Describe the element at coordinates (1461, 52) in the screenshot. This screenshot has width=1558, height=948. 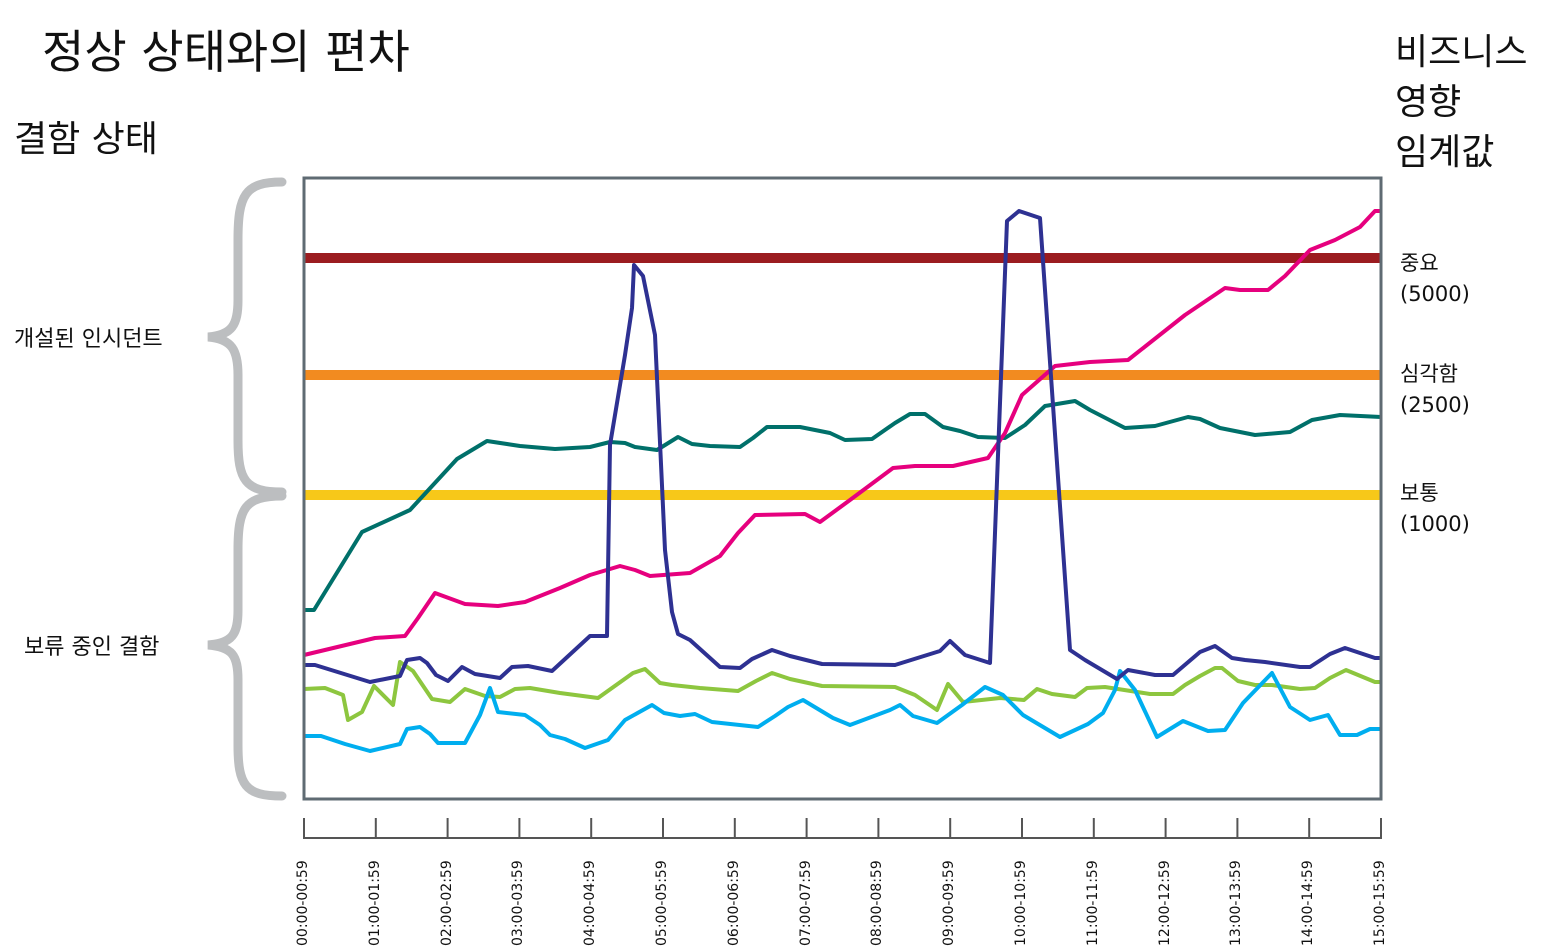
I see `heading-line: 비즈니스` at that location.